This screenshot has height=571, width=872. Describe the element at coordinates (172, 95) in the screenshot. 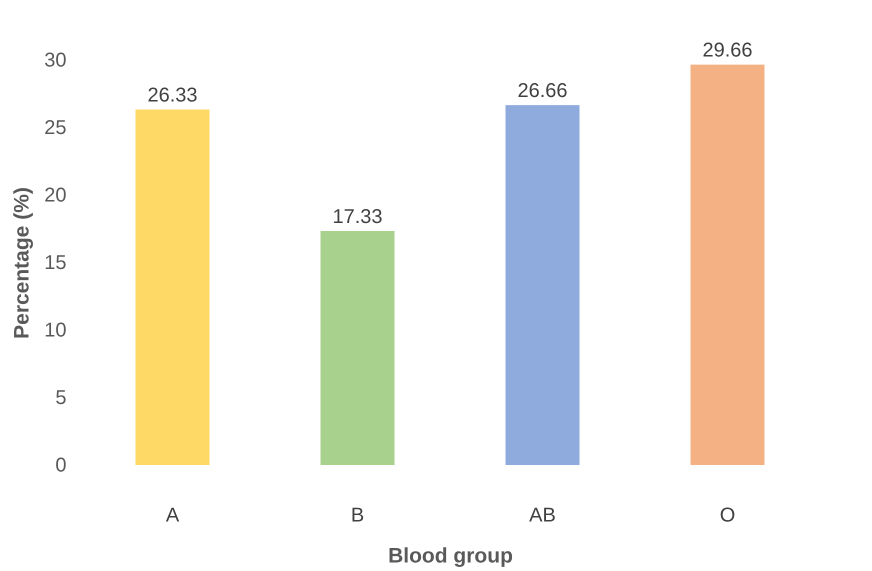

I see `data-label: 26.33` at that location.